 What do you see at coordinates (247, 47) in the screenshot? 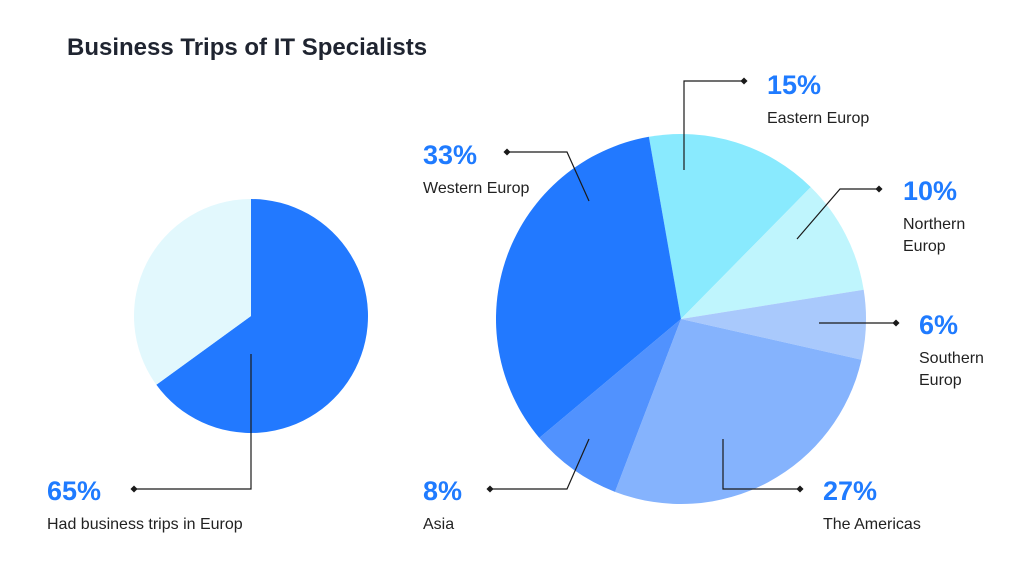
I see `chart-title: Business Trips of IT Specialists` at bounding box center [247, 47].